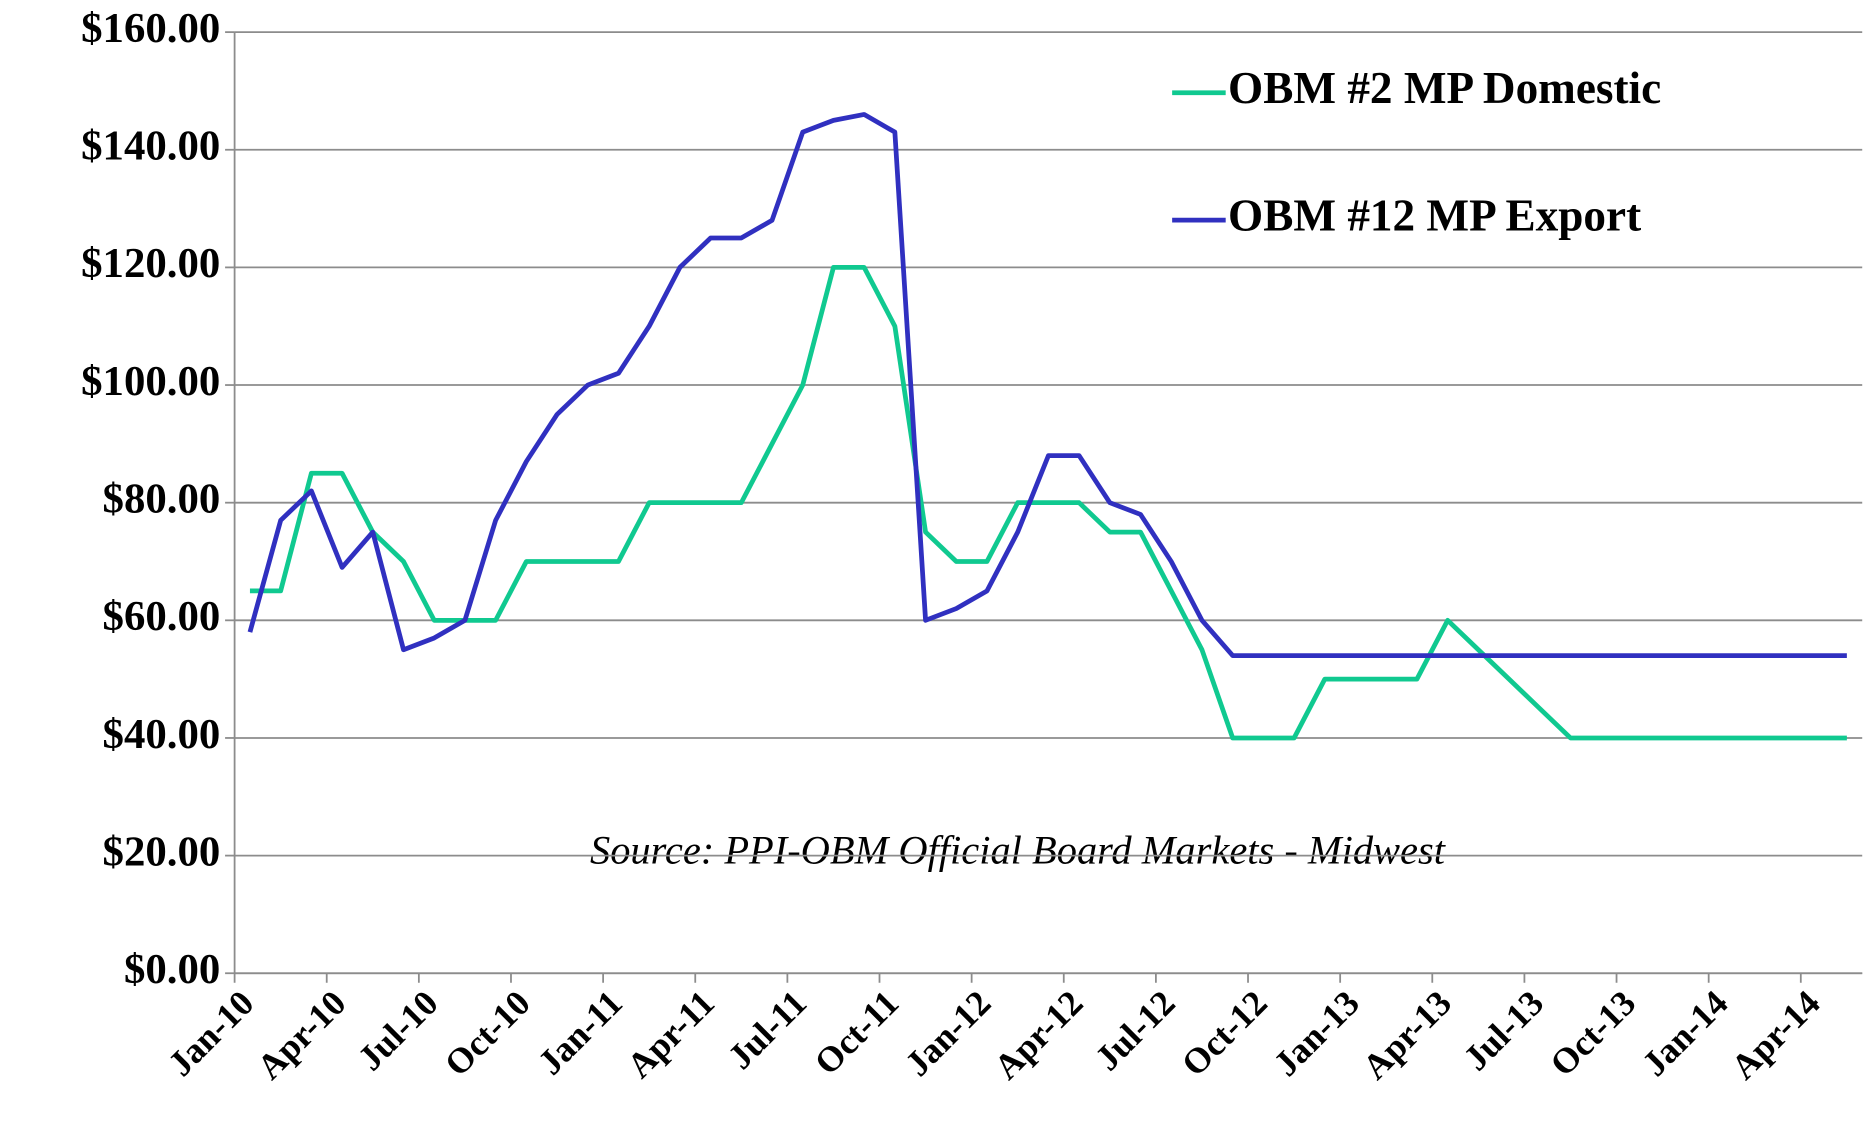  What do you see at coordinates (857, 1033) in the screenshot?
I see `x-tick-label: Oct-11` at bounding box center [857, 1033].